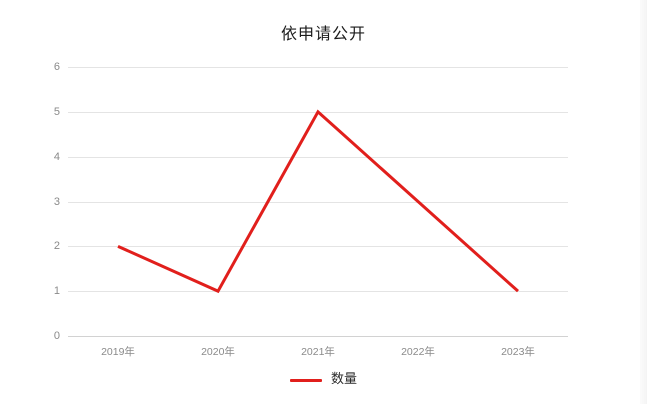  What do you see at coordinates (56, 291) in the screenshot?
I see `y-axis-tick-label: 1` at bounding box center [56, 291].